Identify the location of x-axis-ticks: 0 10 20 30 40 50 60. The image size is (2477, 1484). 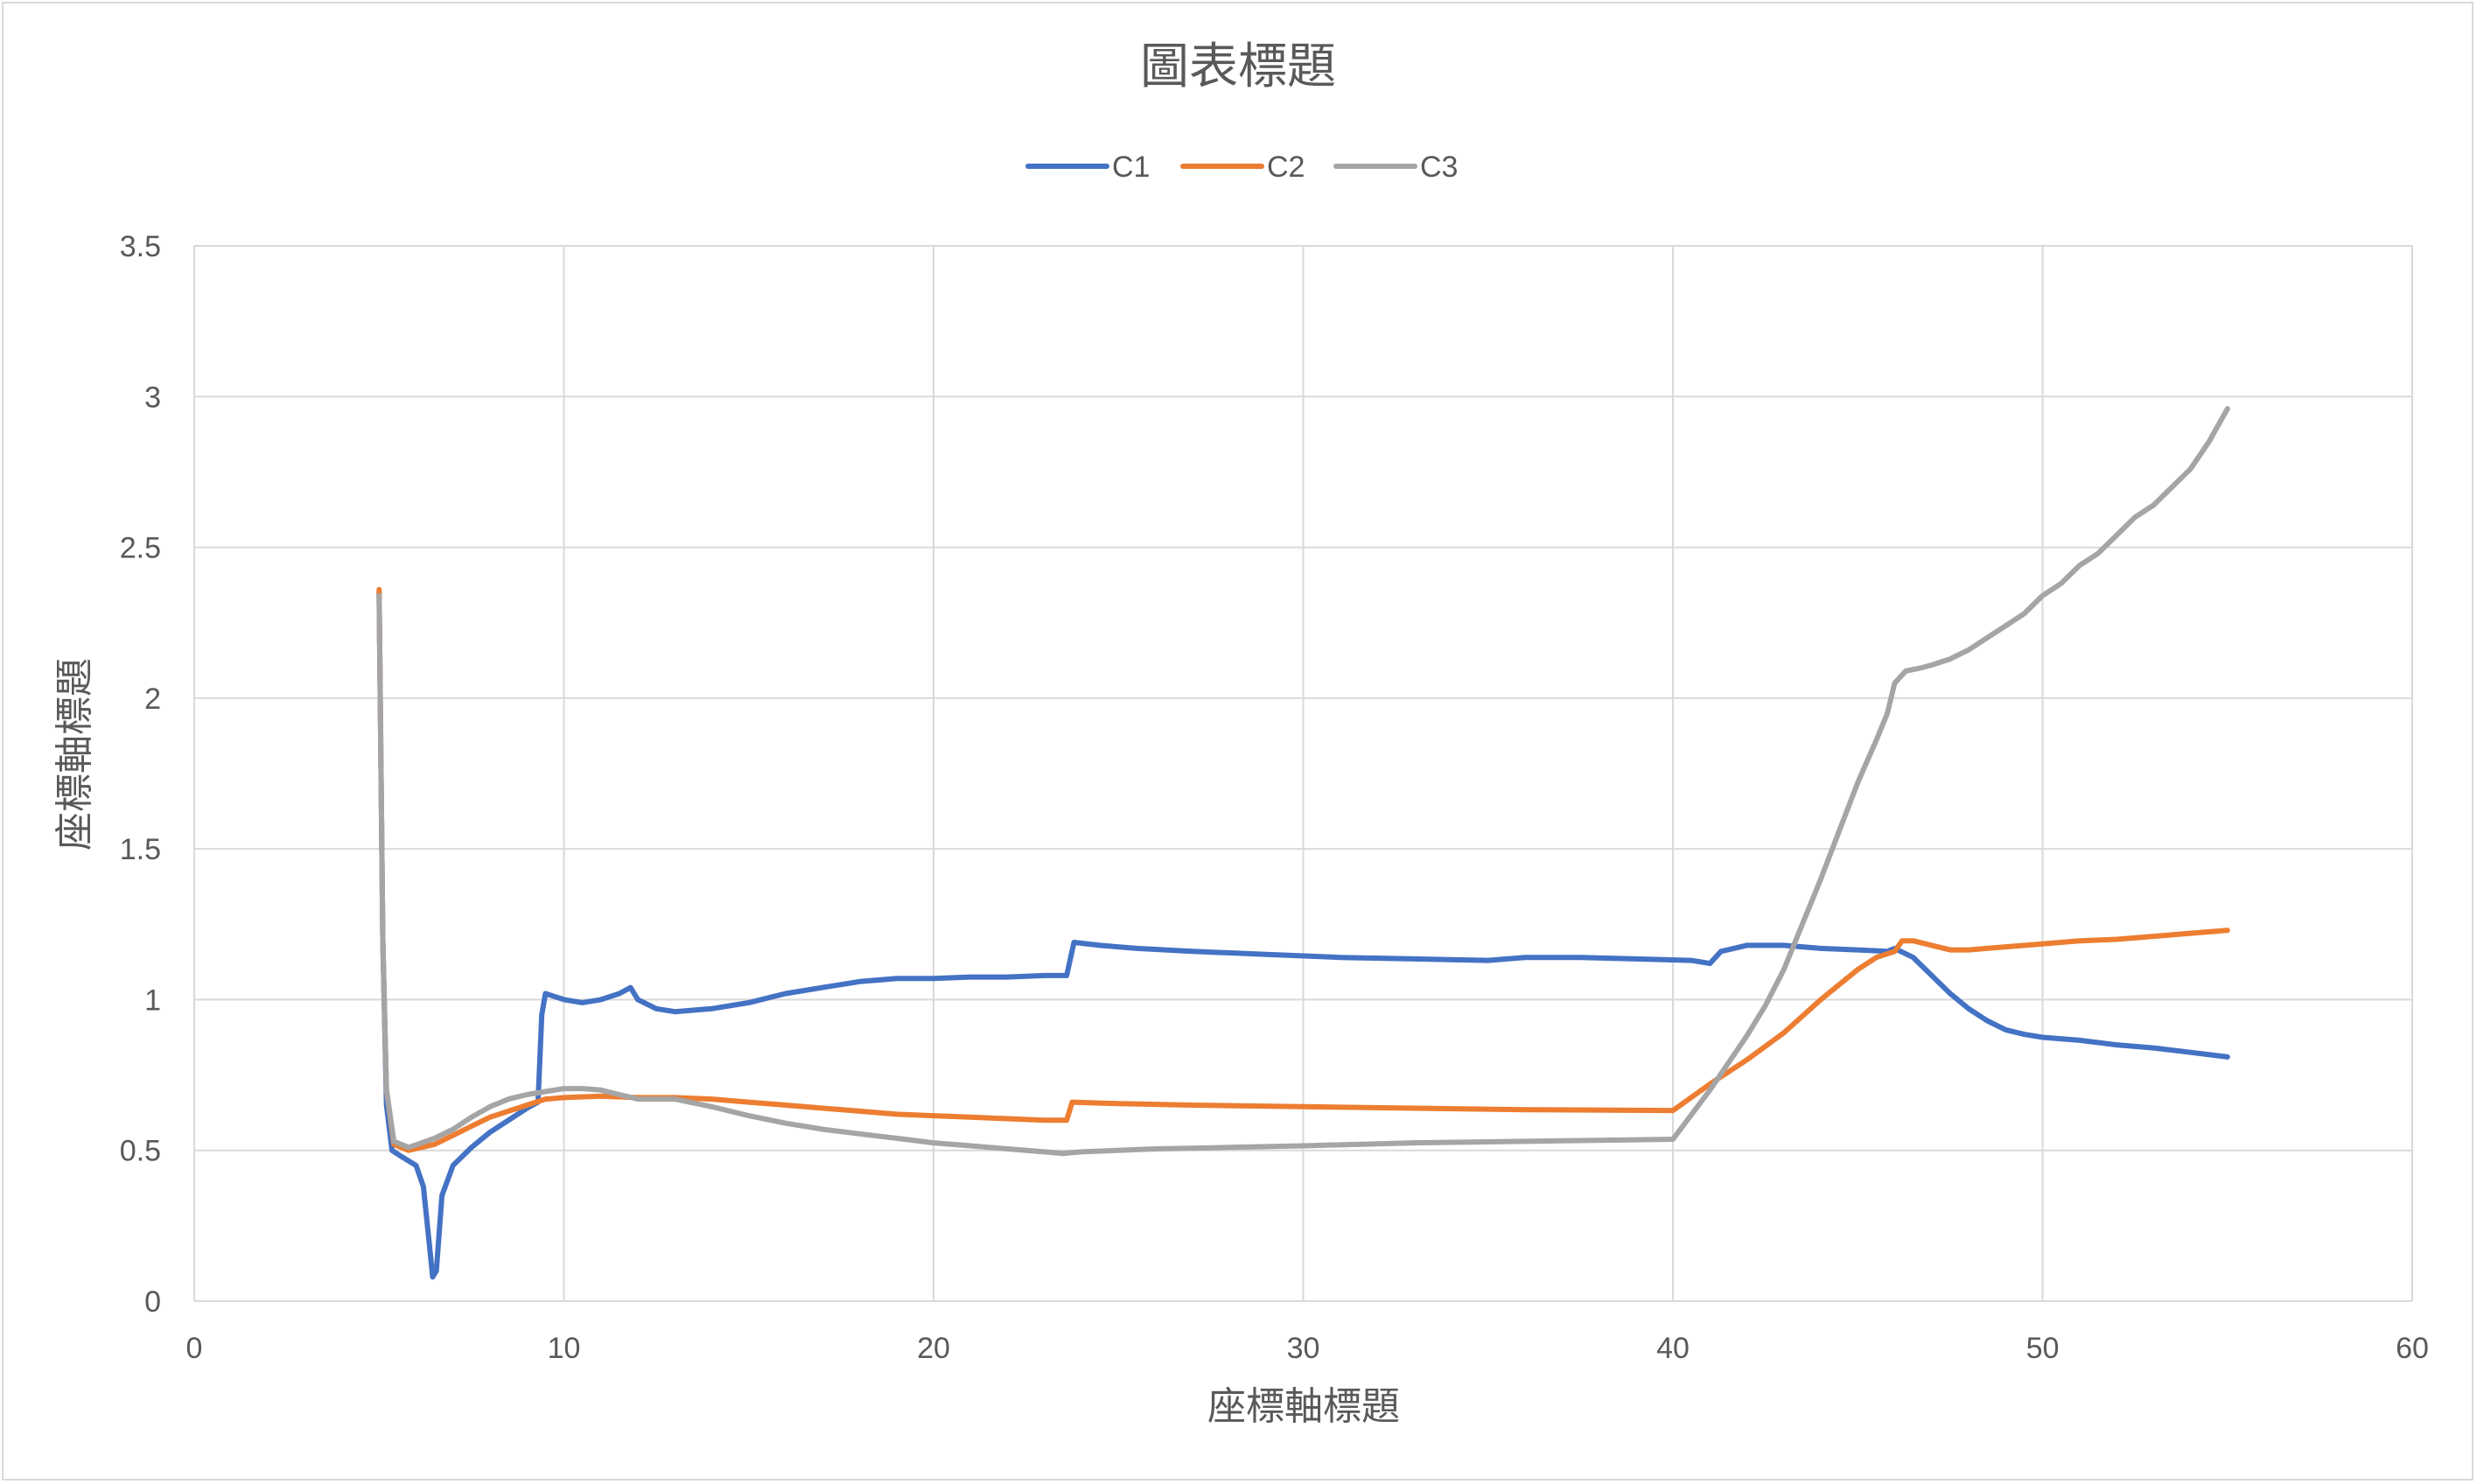
(1307, 1348).